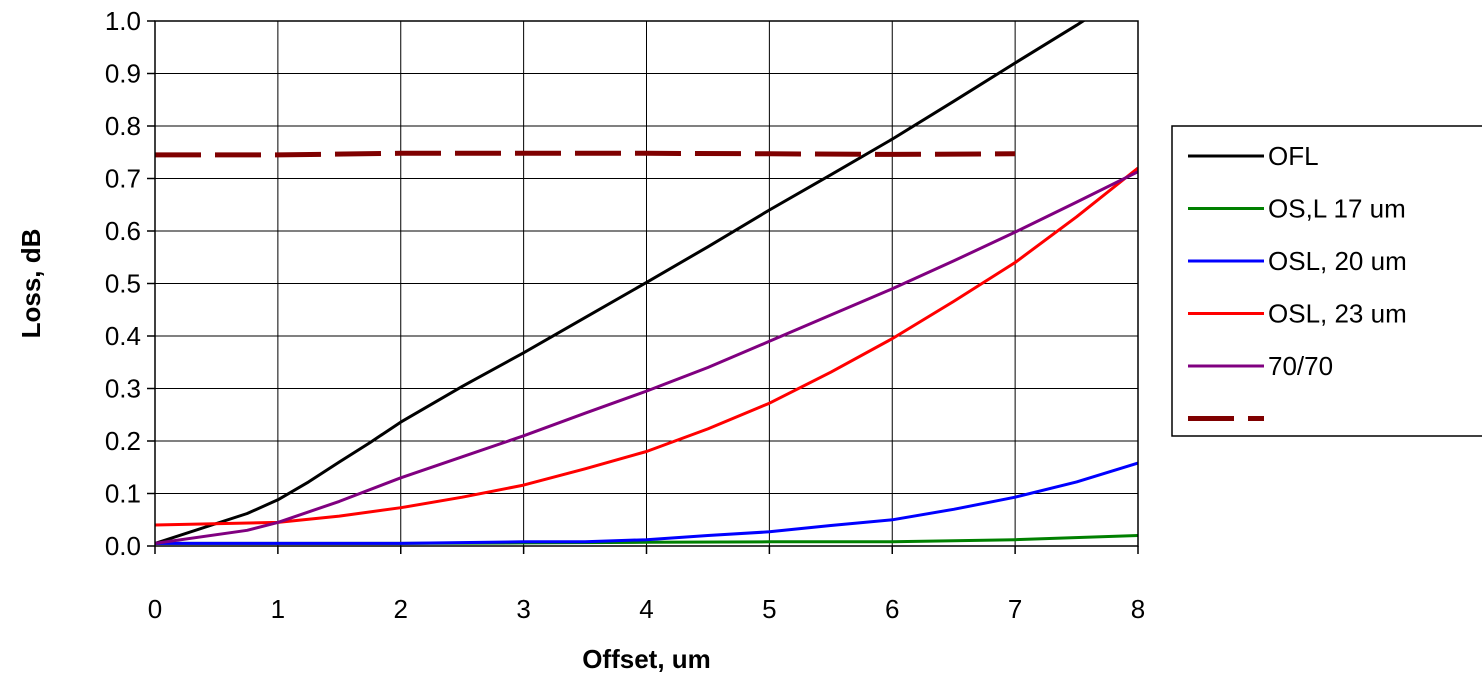  Describe the element at coordinates (1337, 314) in the screenshot. I see `legend-label: OSL, 23 um` at that location.